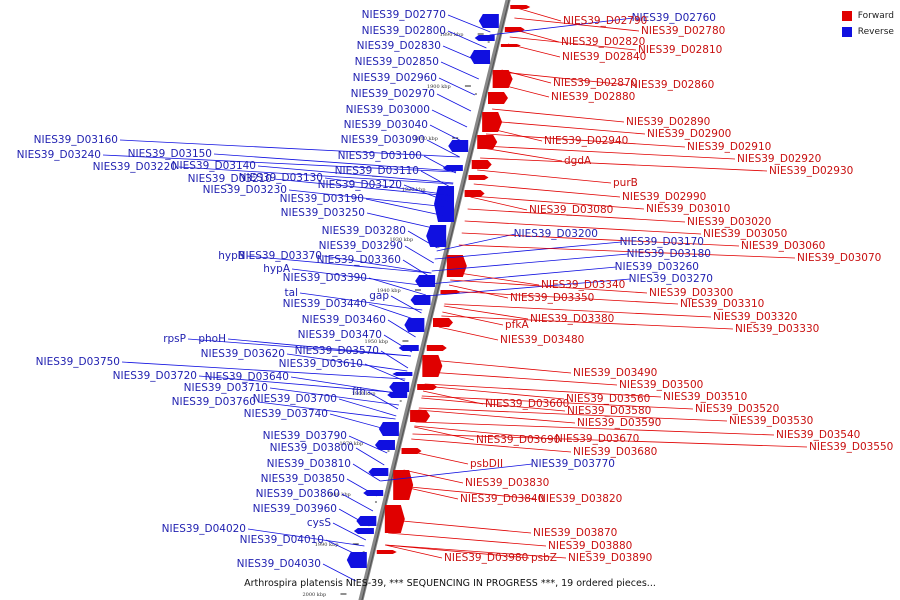  I want to click on gene-label-nies39-d03110: NIES39_D03110, so click(377, 171).